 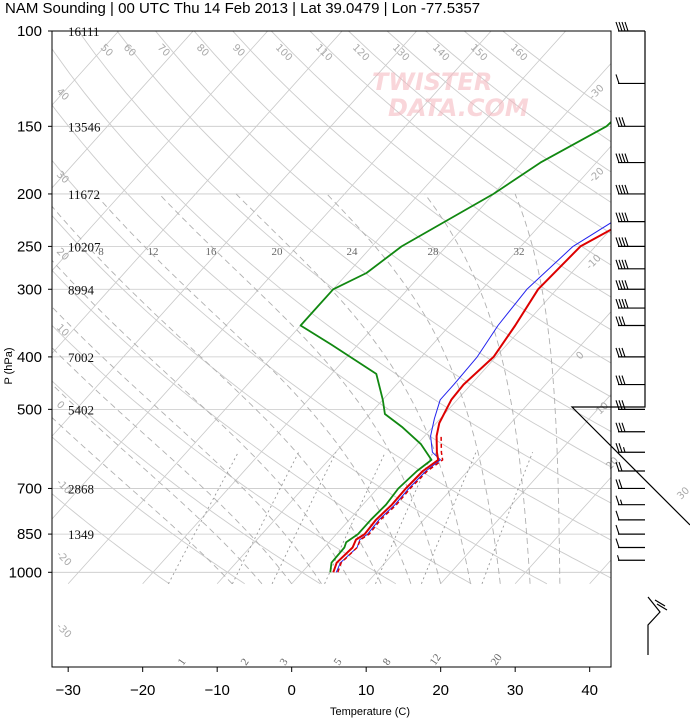 What do you see at coordinates (353, 252) in the screenshot?
I see `theta-e-label: 24` at bounding box center [353, 252].